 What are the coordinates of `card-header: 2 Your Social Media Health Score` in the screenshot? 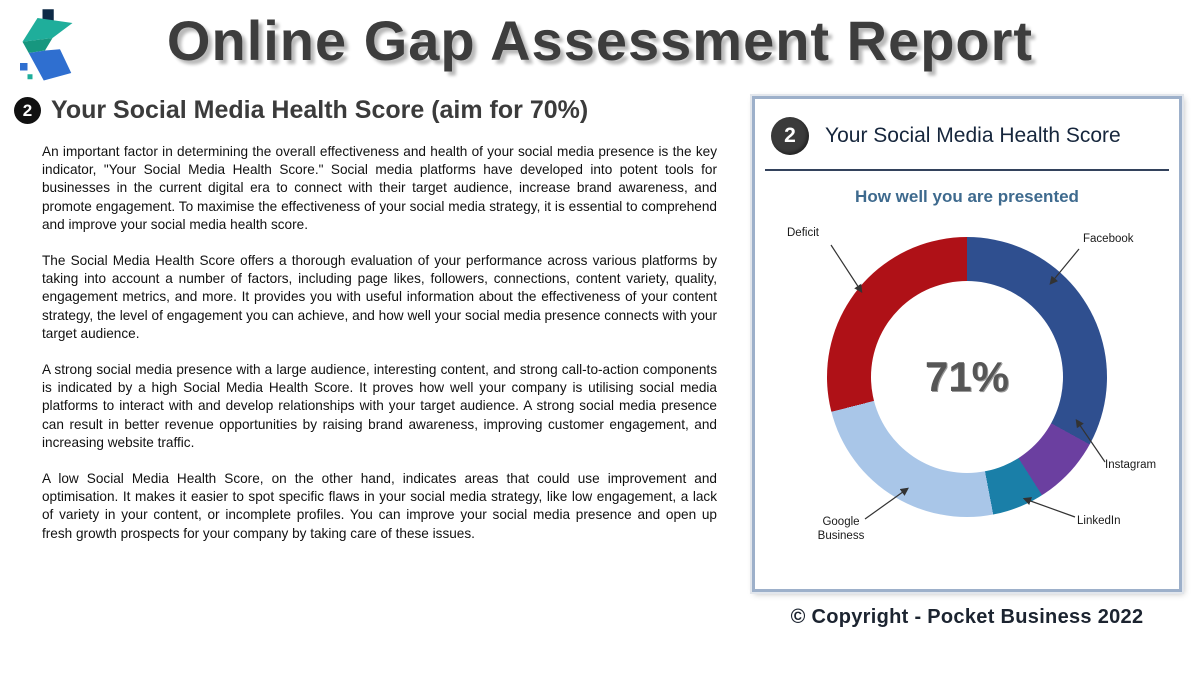 It's located at (967, 139).